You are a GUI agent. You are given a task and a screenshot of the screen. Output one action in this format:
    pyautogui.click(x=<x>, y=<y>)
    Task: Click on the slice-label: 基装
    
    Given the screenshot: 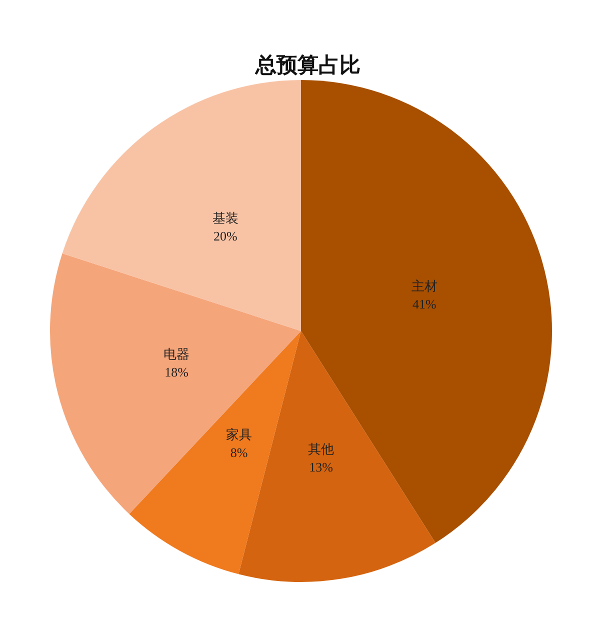 What is the action you would take?
    pyautogui.click(x=225, y=218)
    